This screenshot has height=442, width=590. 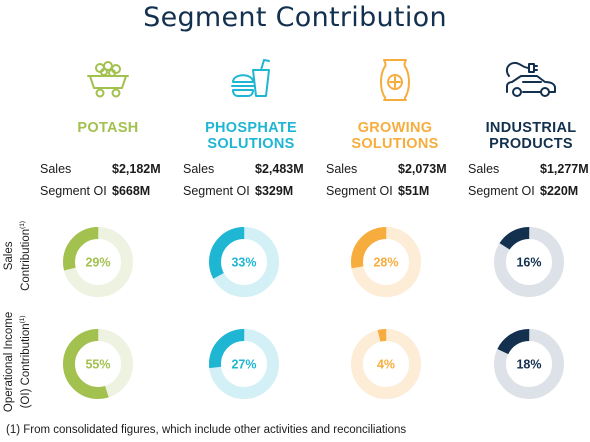 I want to click on donut-sales-phosphate: 33%, so click(x=244, y=262).